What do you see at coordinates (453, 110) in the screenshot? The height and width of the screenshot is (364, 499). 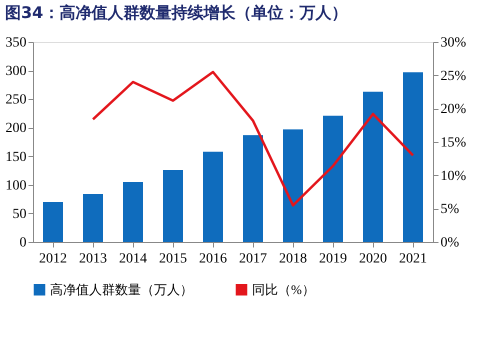 I see `y2-tick-label: 20%` at bounding box center [453, 110].